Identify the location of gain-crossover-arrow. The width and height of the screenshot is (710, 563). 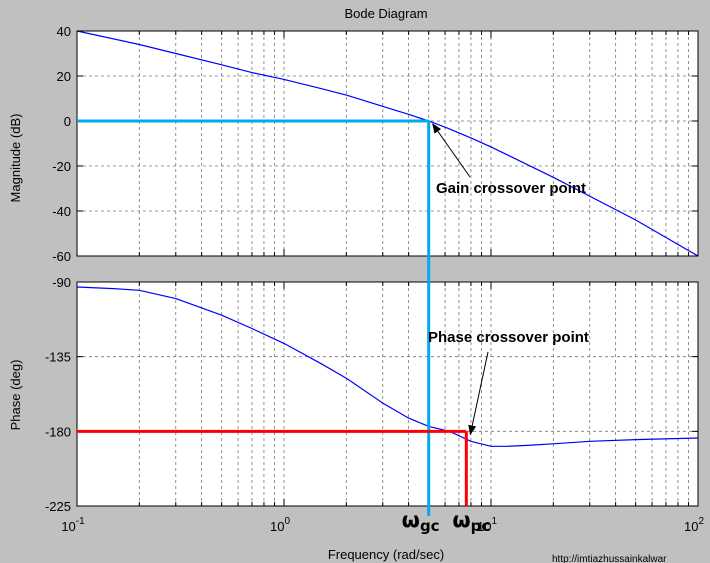
(451, 150).